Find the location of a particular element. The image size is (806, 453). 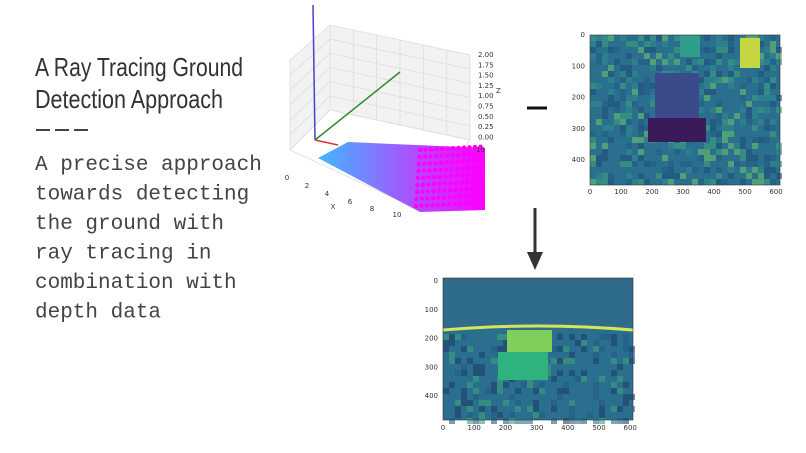

x-tick-label: 200 is located at coordinates (505, 428).